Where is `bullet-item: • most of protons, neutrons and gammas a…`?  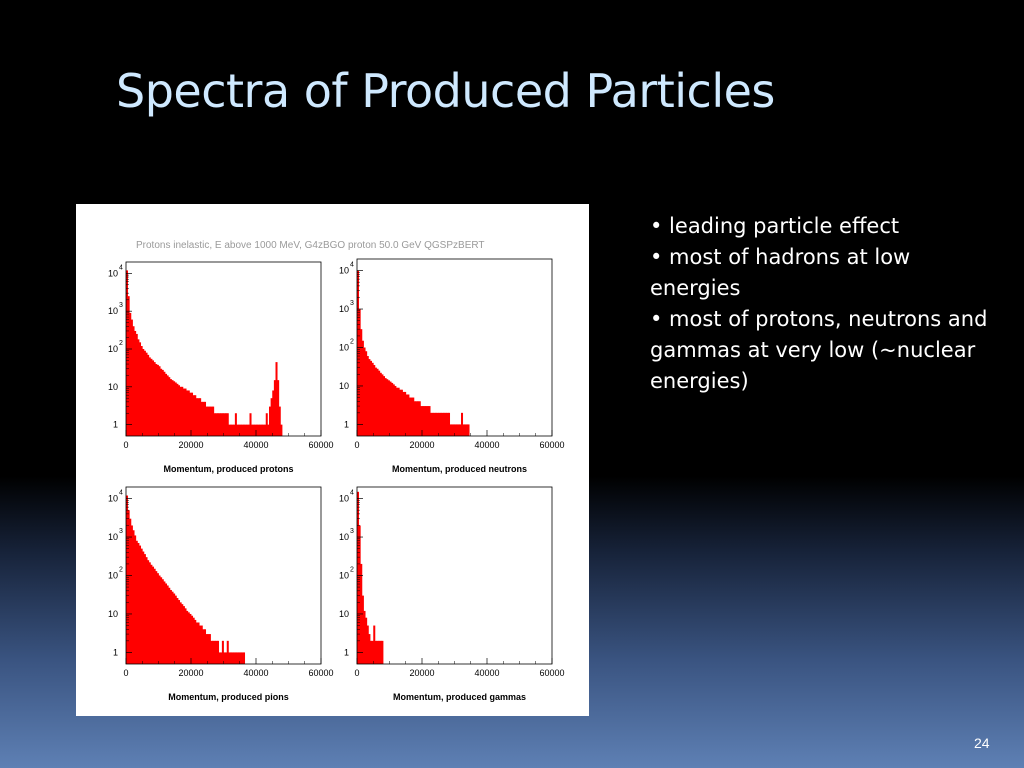 bullet-item: • most of protons, neutrons and gammas a… is located at coordinates (819, 350).